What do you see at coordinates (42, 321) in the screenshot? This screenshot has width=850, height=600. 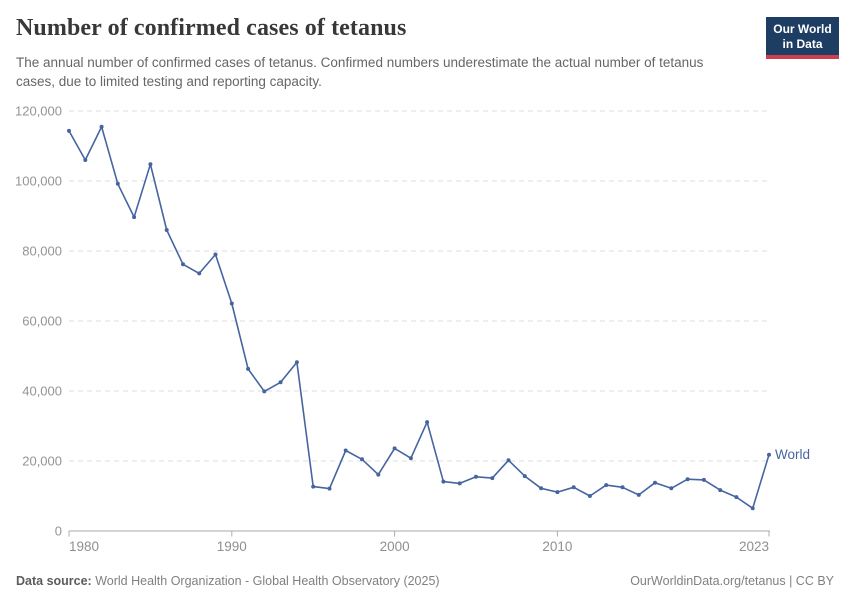 I see `y-axis-tick-label: 60,000` at bounding box center [42, 321].